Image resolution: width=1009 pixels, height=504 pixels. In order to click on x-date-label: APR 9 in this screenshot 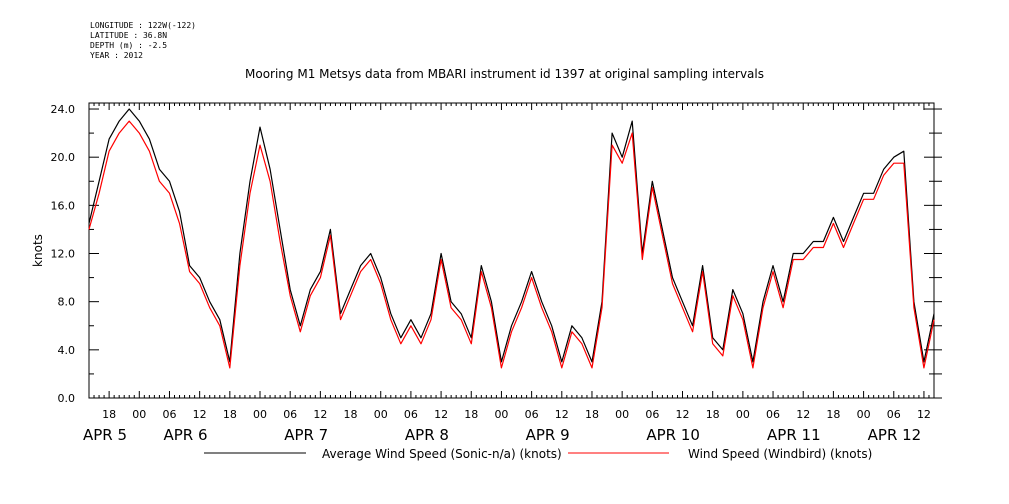, I will do `click(548, 435)`.